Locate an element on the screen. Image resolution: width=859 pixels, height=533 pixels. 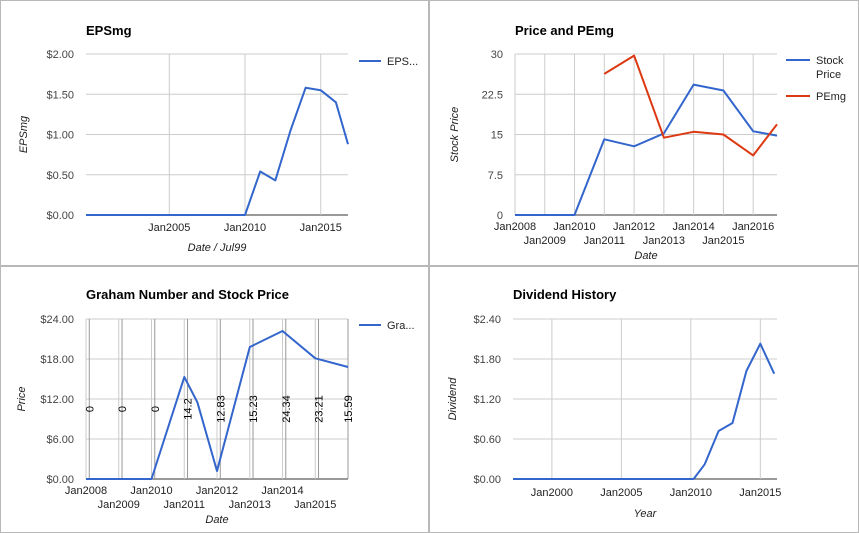
y-axis-title: Stock Price is located at coordinates (455, 135).